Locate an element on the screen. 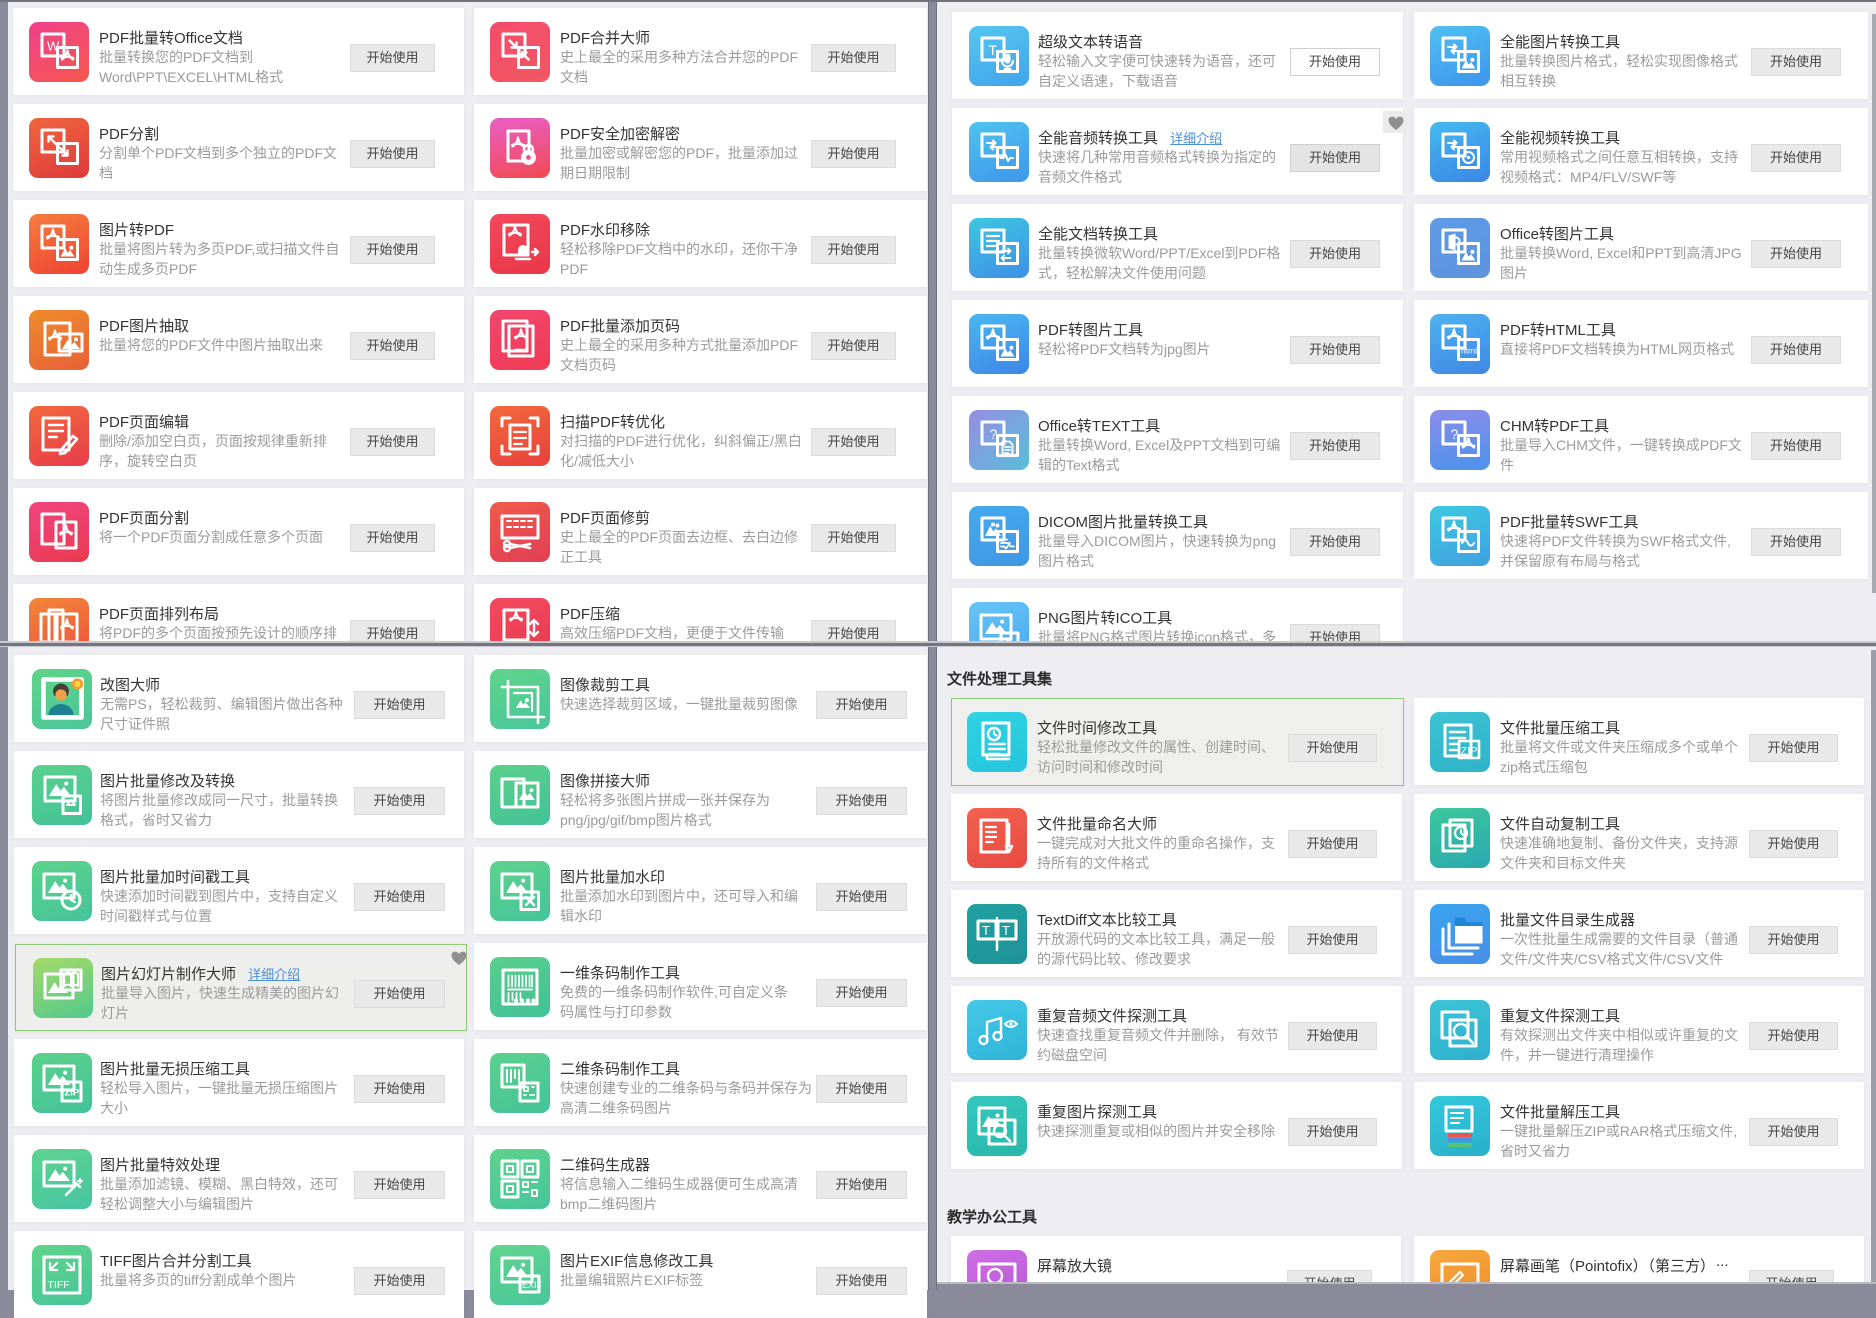 The image size is (1876, 1318). svg-text: W is located at coordinates (53, 46).